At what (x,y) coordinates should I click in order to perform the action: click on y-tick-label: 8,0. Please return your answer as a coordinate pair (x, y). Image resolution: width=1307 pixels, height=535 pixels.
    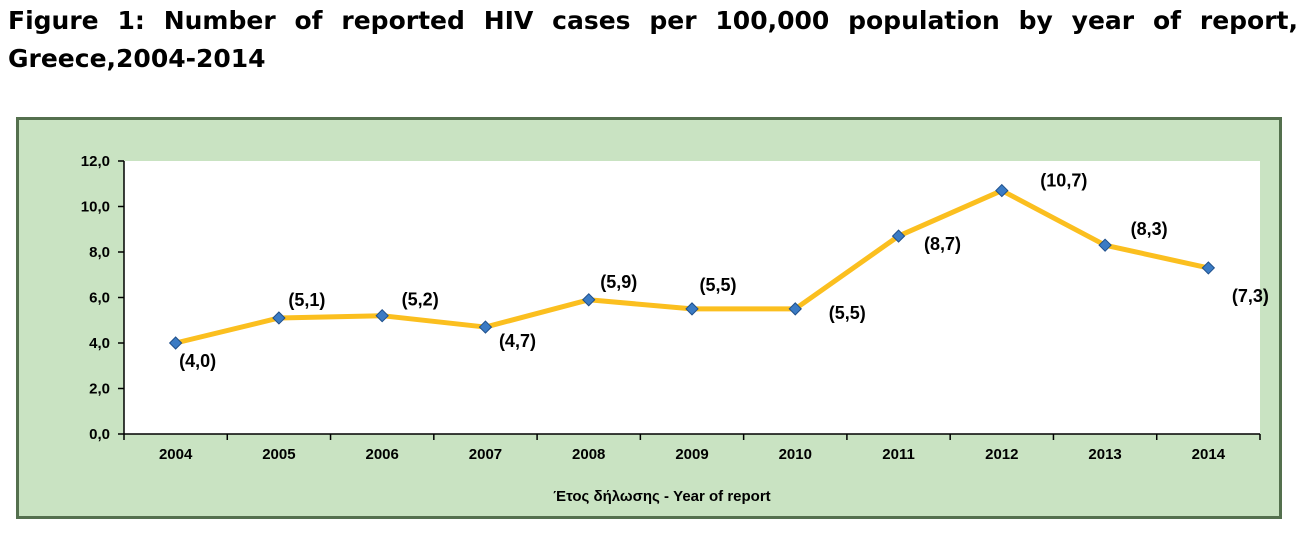
    Looking at the image, I should click on (99, 252).